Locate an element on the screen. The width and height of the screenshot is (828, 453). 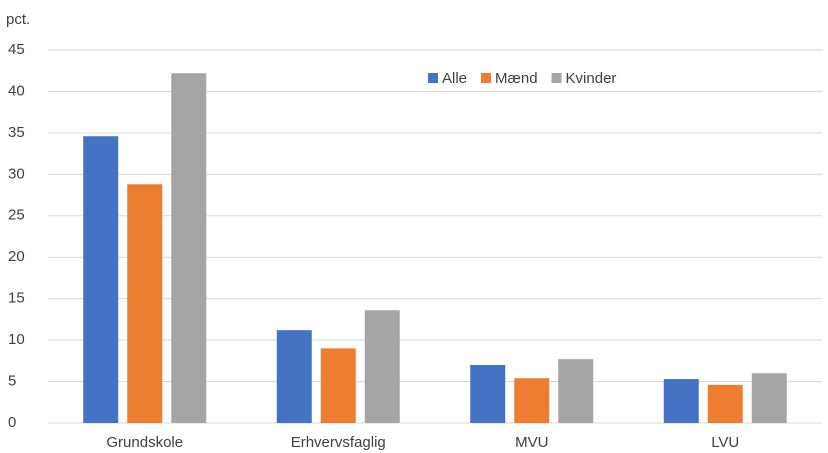
y-tick-label: 15 is located at coordinates (16, 298).